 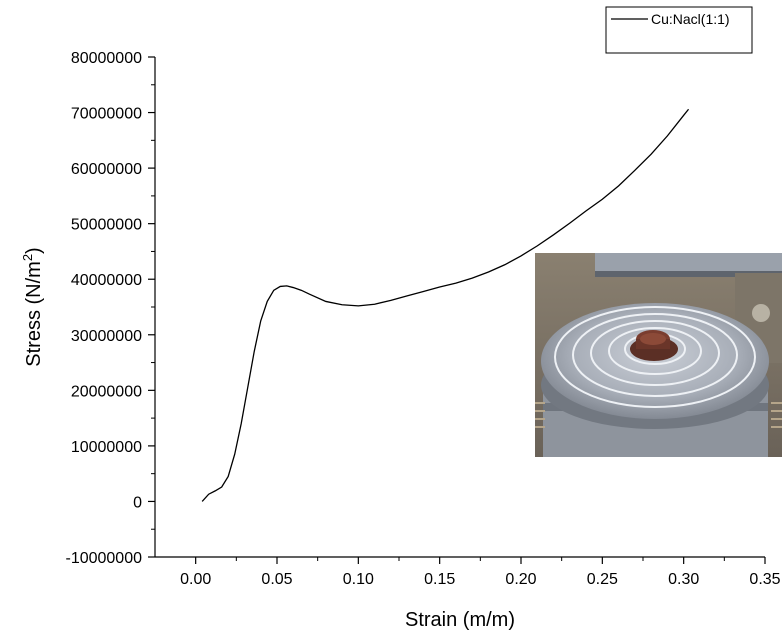 I want to click on x-tick-label: 0.20, so click(x=520, y=579).